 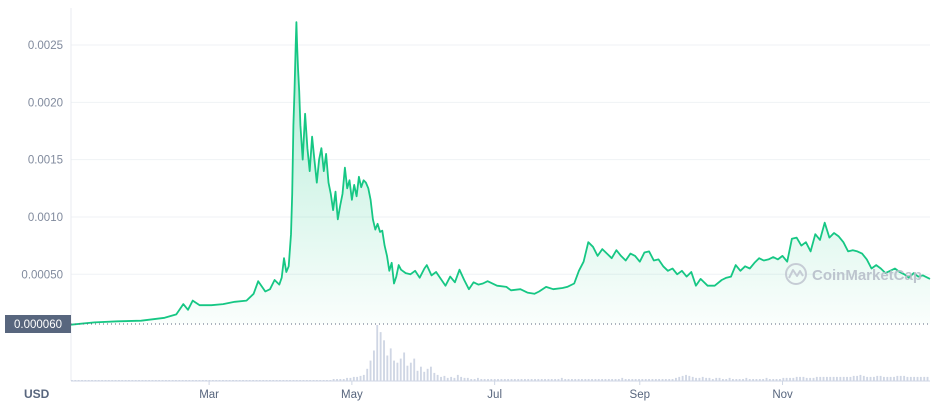 I want to click on volume-bars, so click(x=500, y=353).